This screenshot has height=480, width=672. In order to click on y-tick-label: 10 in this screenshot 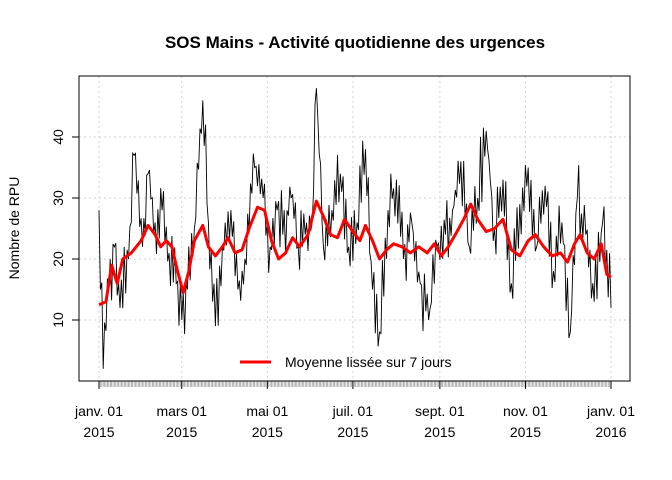, I will do `click(58, 320)`.